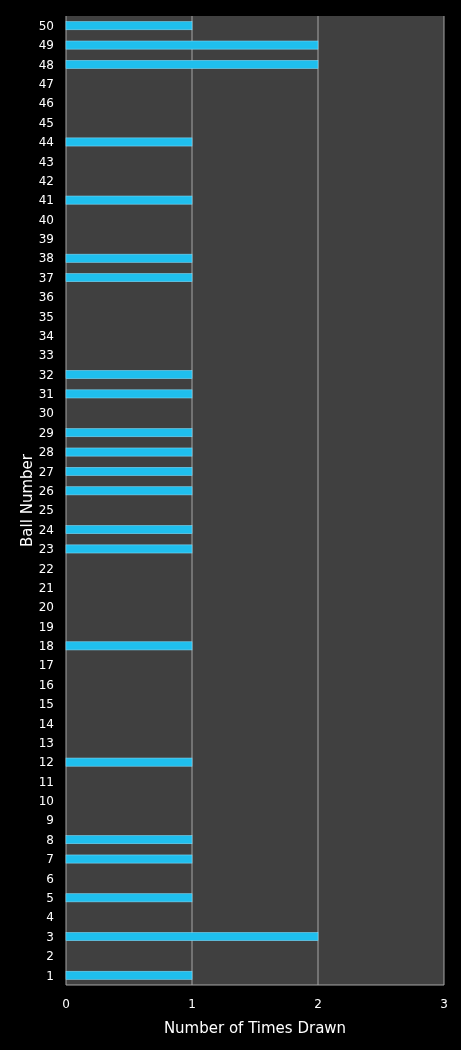  I want to click on y-tick-label: 26, so click(46, 491).